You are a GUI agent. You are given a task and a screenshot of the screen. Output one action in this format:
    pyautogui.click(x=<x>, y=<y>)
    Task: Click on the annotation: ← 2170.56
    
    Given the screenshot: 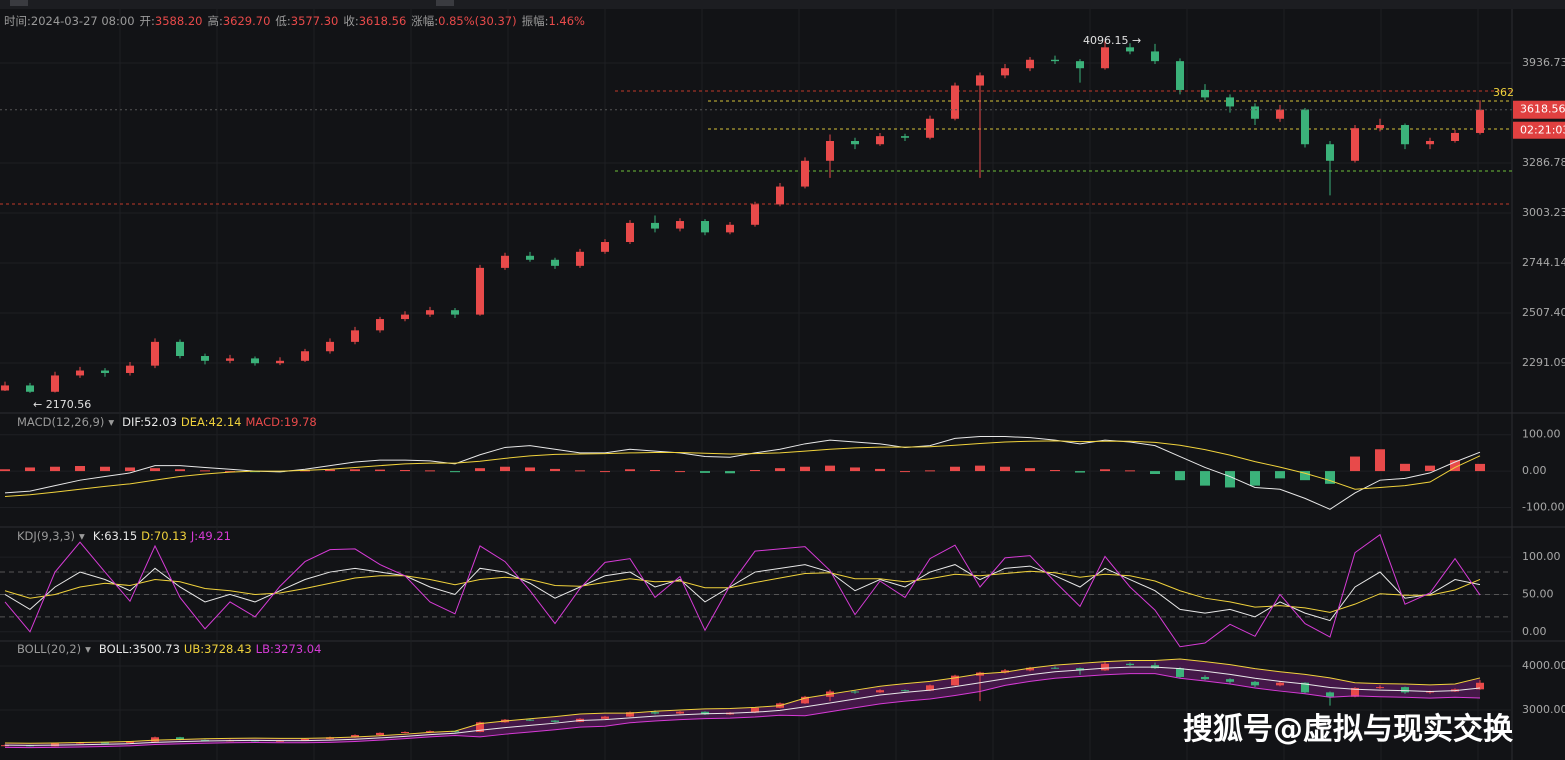 What is the action you would take?
    pyautogui.click(x=62, y=404)
    